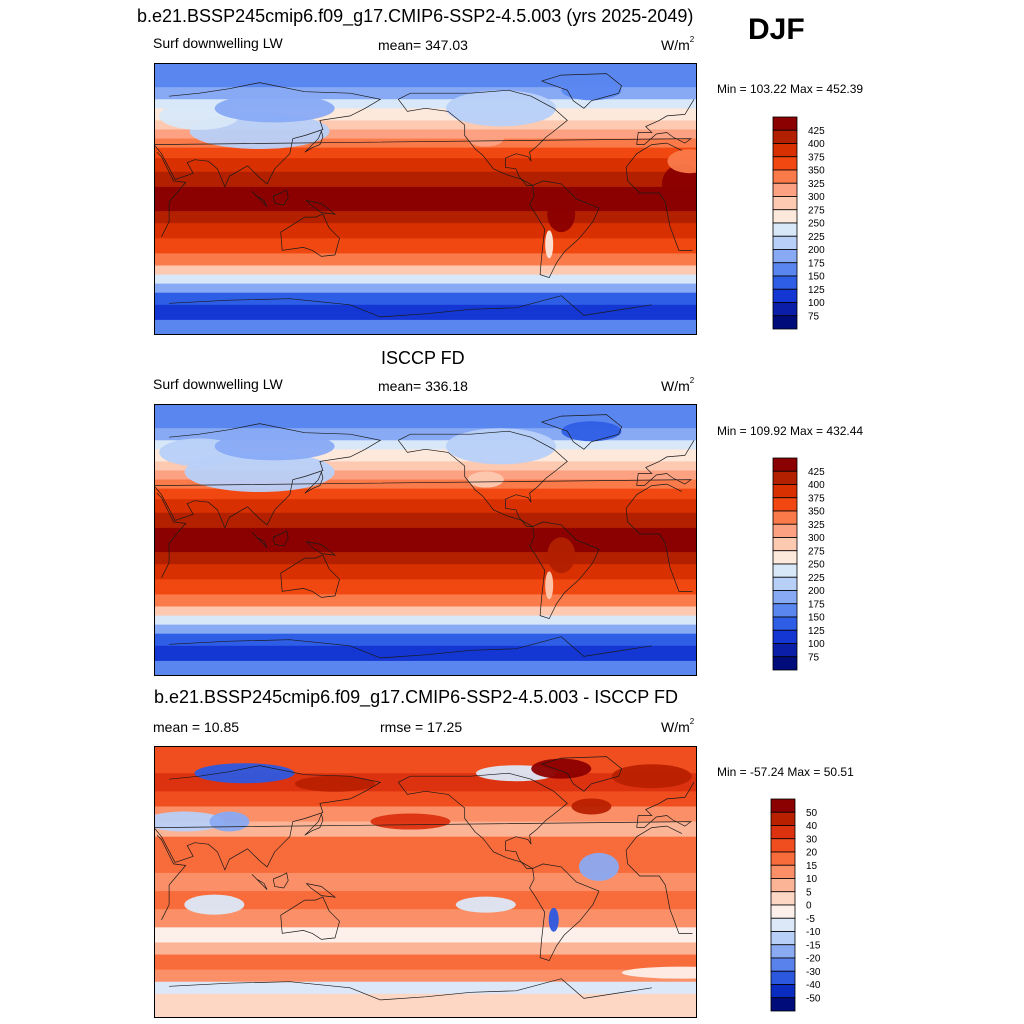 The height and width of the screenshot is (1024, 1024). Describe the element at coordinates (421, 727) in the screenshot. I see `panel-3-rmse-label: rmse = 17.25` at that location.